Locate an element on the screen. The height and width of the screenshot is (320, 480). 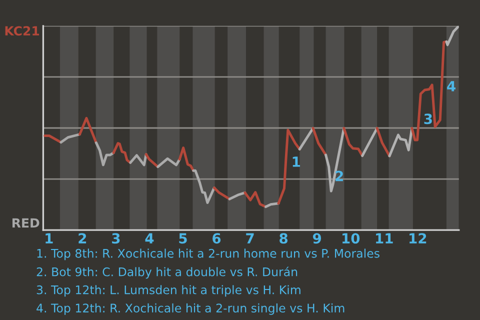
x-tick-label: 2 is located at coordinates (82, 238).